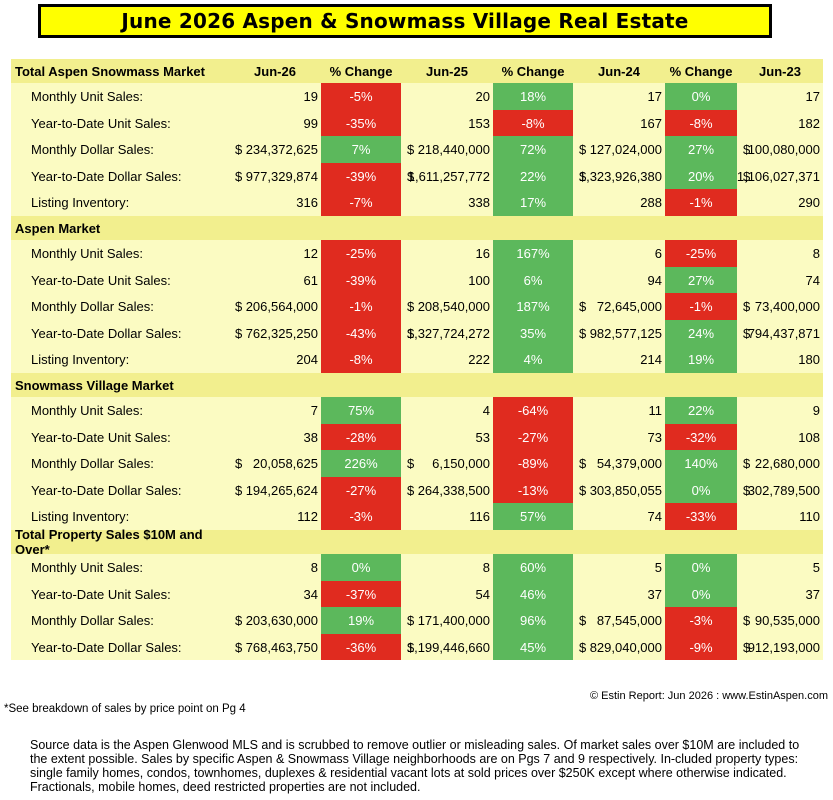  I want to click on value-text: 1,327,724,272, so click(448, 333).